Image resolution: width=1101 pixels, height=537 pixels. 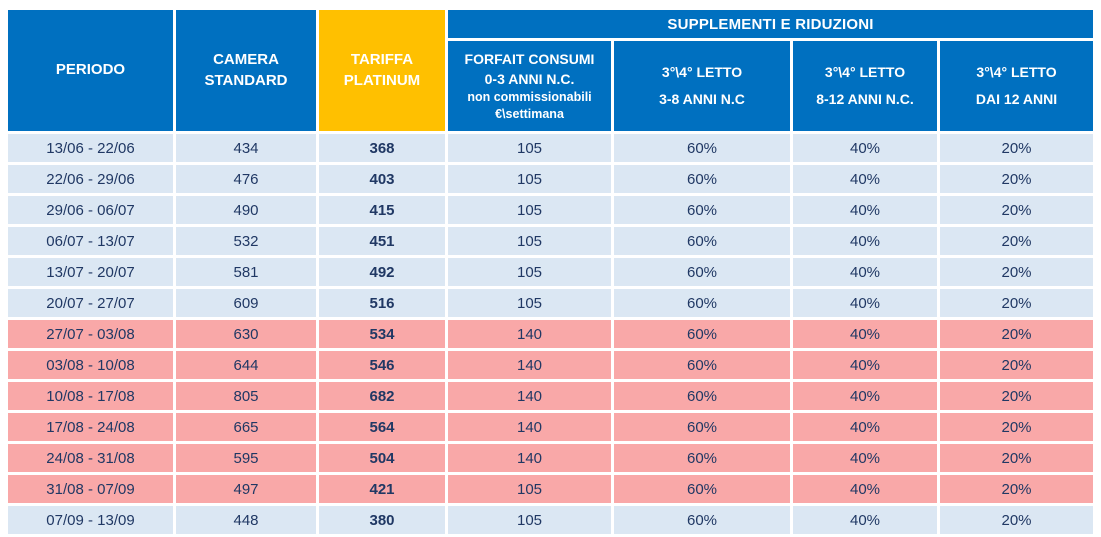 What do you see at coordinates (246, 70) in the screenshot?
I see `column-header-camera-standard: CAMERA STANDARD` at bounding box center [246, 70].